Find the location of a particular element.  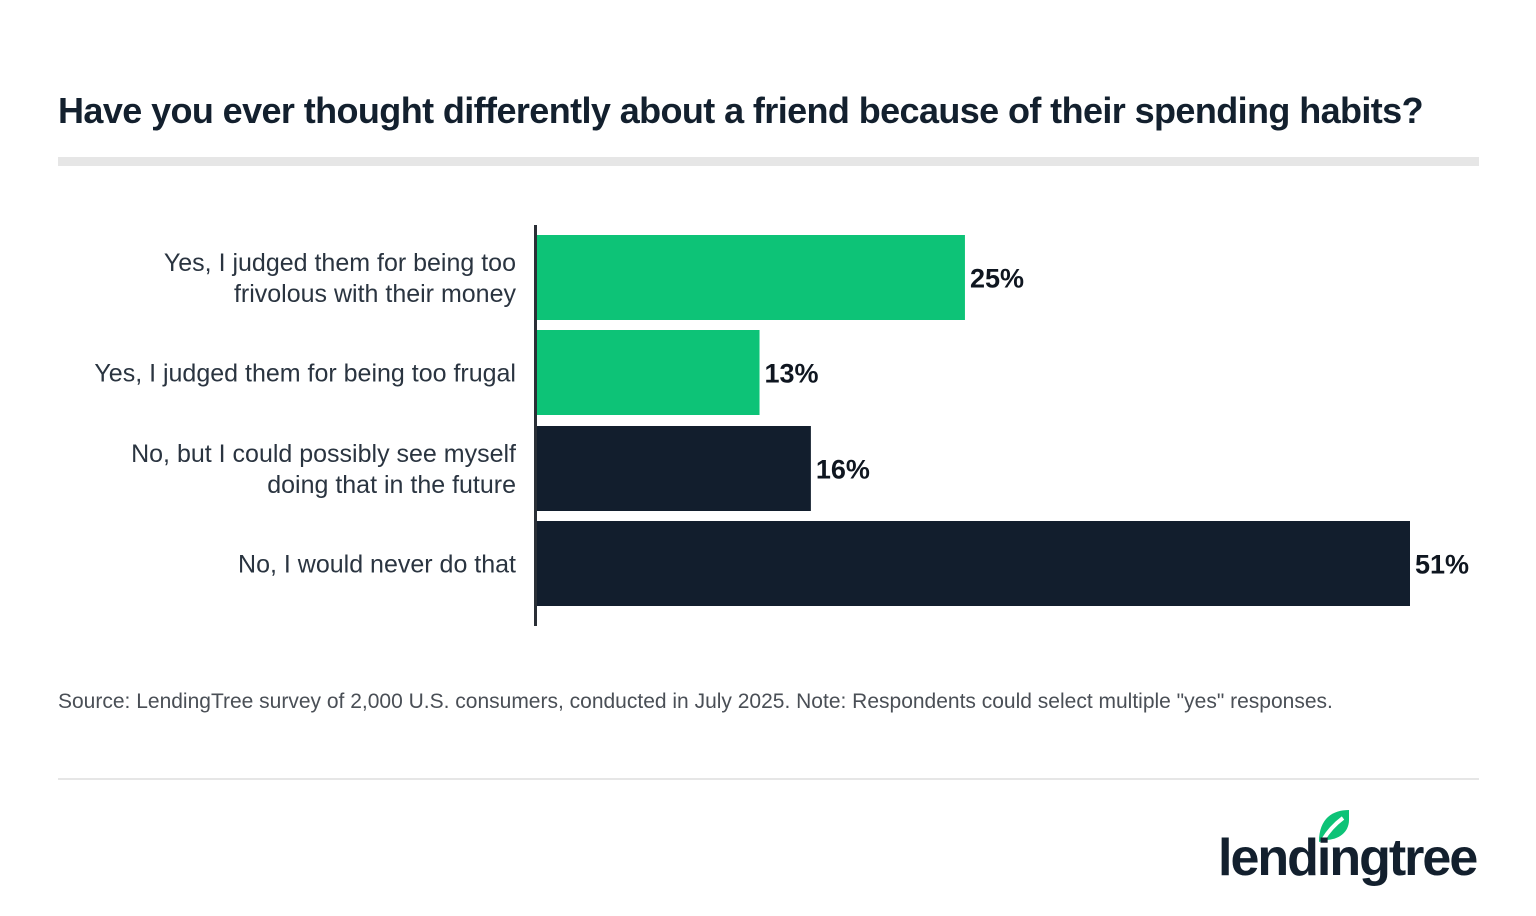

category-label: No, but I could possibly see myself is located at coordinates (323, 454).